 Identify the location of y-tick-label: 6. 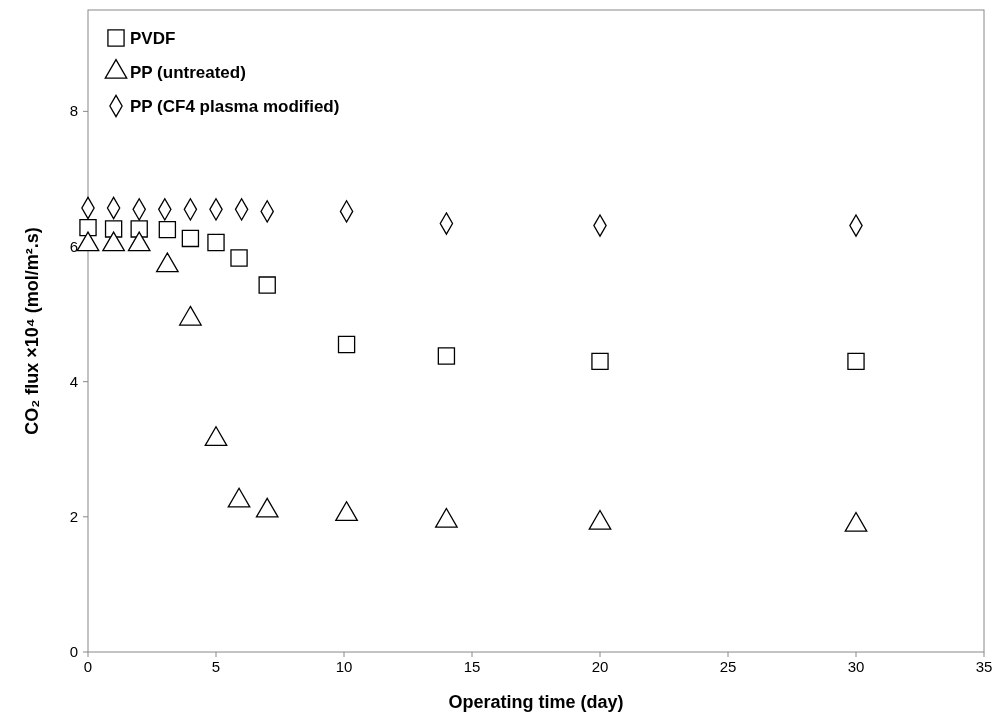
(73, 246).